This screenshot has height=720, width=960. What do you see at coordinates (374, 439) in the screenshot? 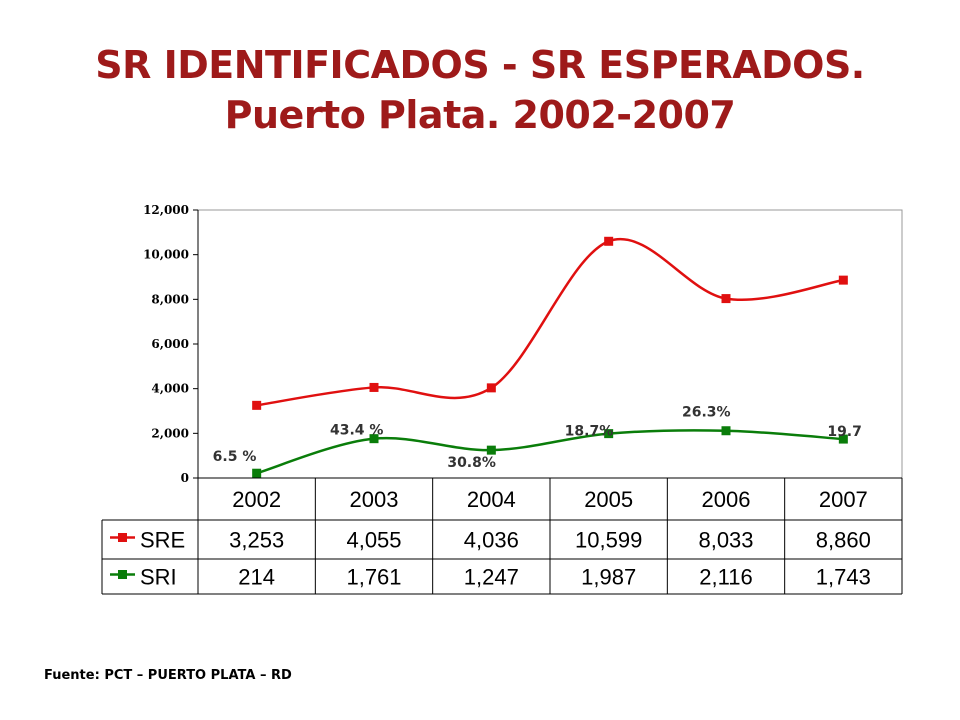
I see `point-sri-2003` at bounding box center [374, 439].